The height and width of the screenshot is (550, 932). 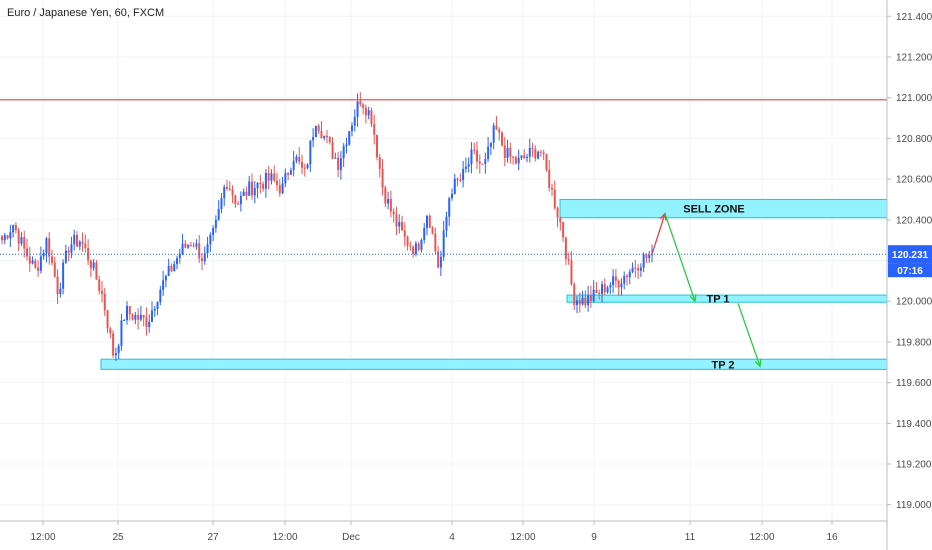 What do you see at coordinates (914, 180) in the screenshot?
I see `y-tick-label: 120.600` at bounding box center [914, 180].